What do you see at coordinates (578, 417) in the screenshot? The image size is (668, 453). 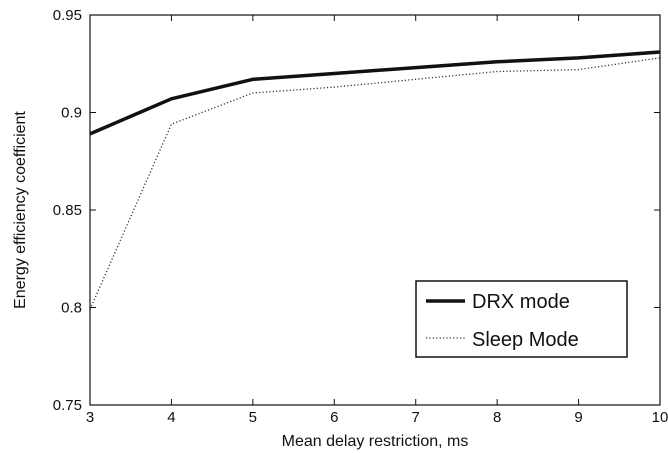 I see `x-tick-label: 9` at bounding box center [578, 417].